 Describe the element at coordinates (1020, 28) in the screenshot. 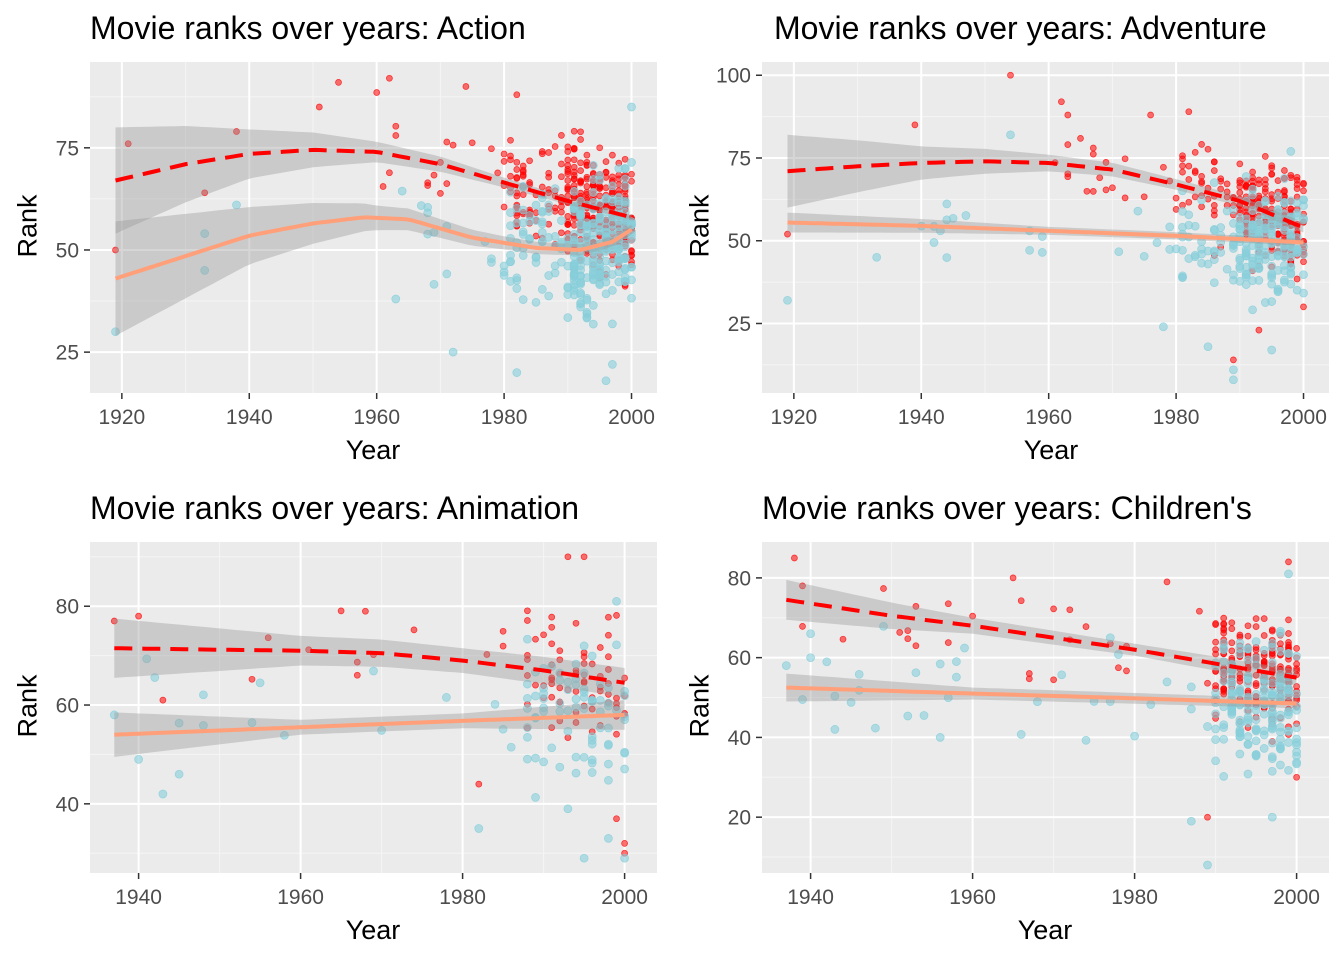

I see `panel-title: Movie ranks over years: Adventure` at that location.